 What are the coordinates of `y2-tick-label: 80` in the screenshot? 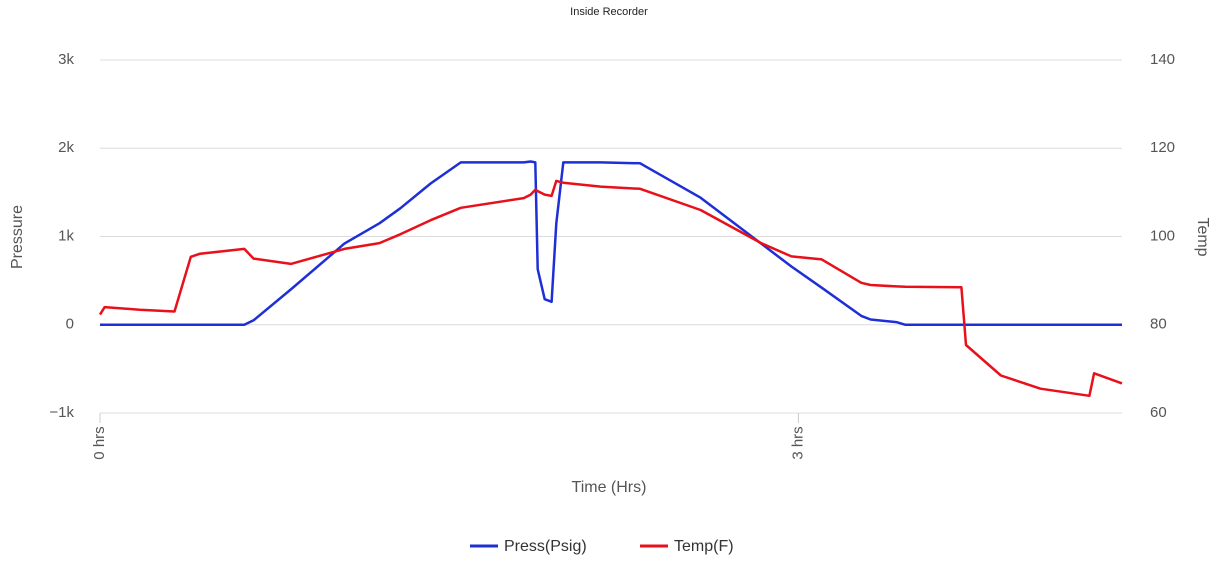 It's located at (1158, 324).